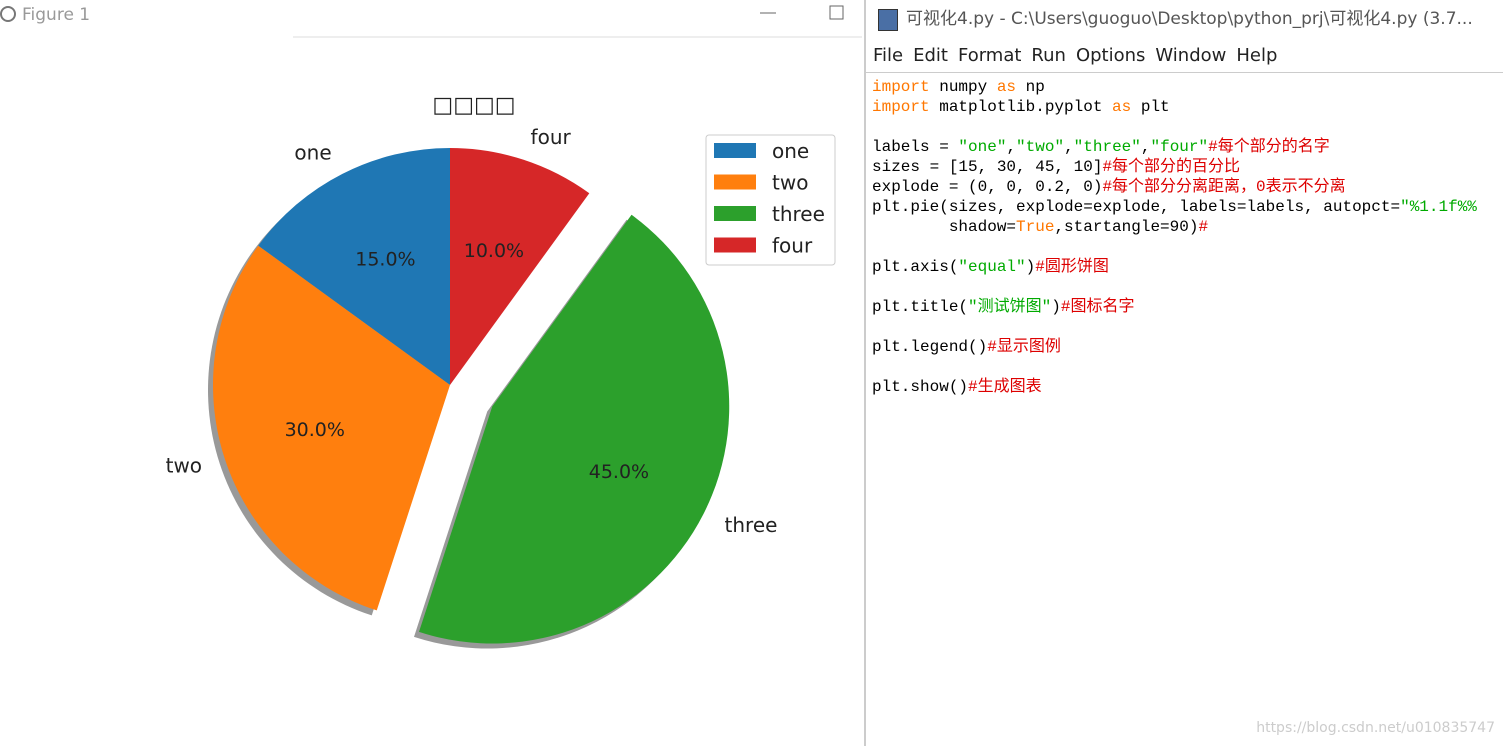 This screenshot has width=1503, height=746. What do you see at coordinates (1107, 147) in the screenshot?
I see `code-token: "three"` at bounding box center [1107, 147].